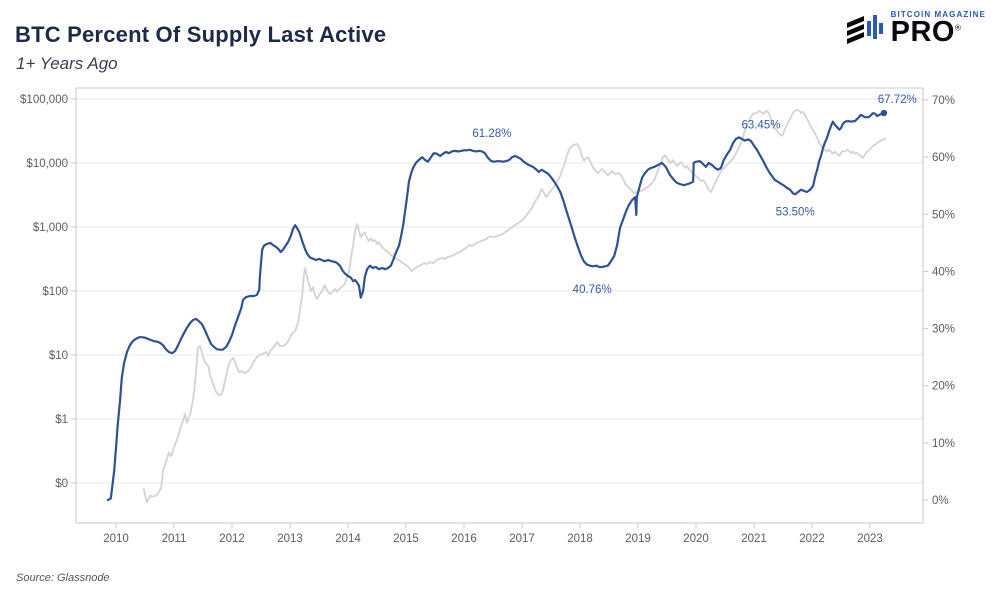  I want to click on right-axis-label: 10%, so click(943, 444).